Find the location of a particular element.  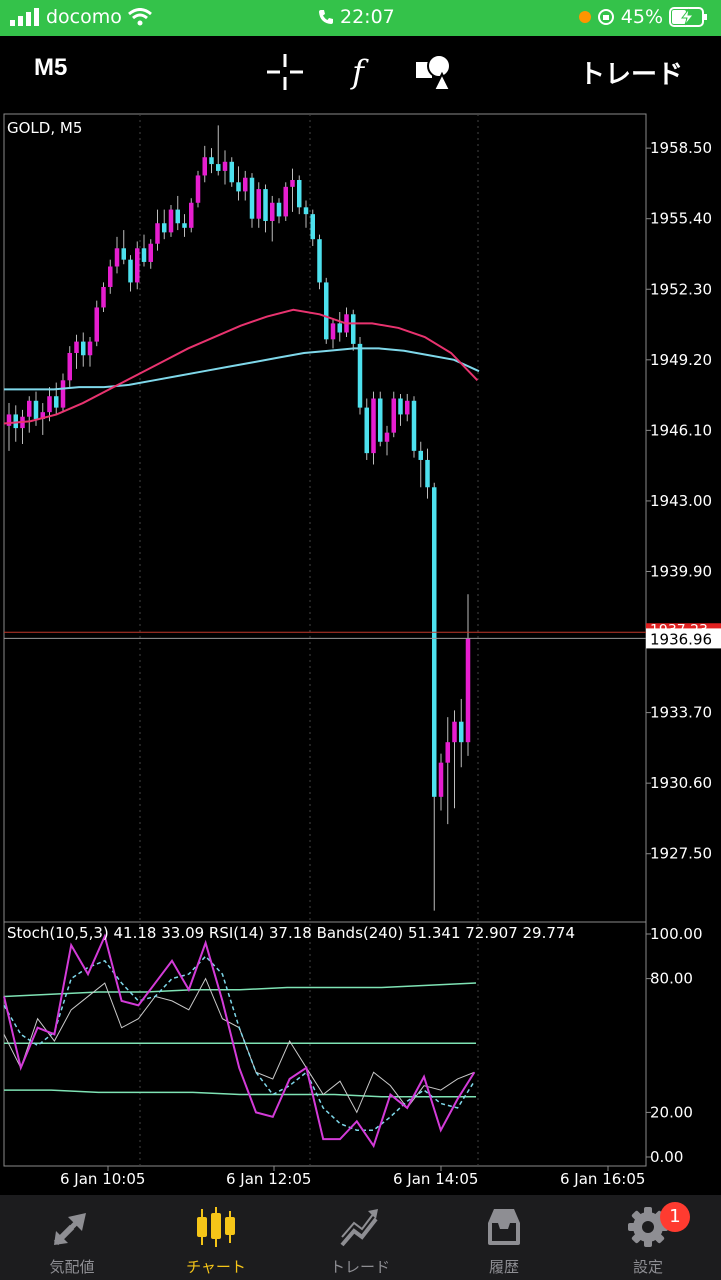

price-tick-label: 1933.70 is located at coordinates (681, 713).